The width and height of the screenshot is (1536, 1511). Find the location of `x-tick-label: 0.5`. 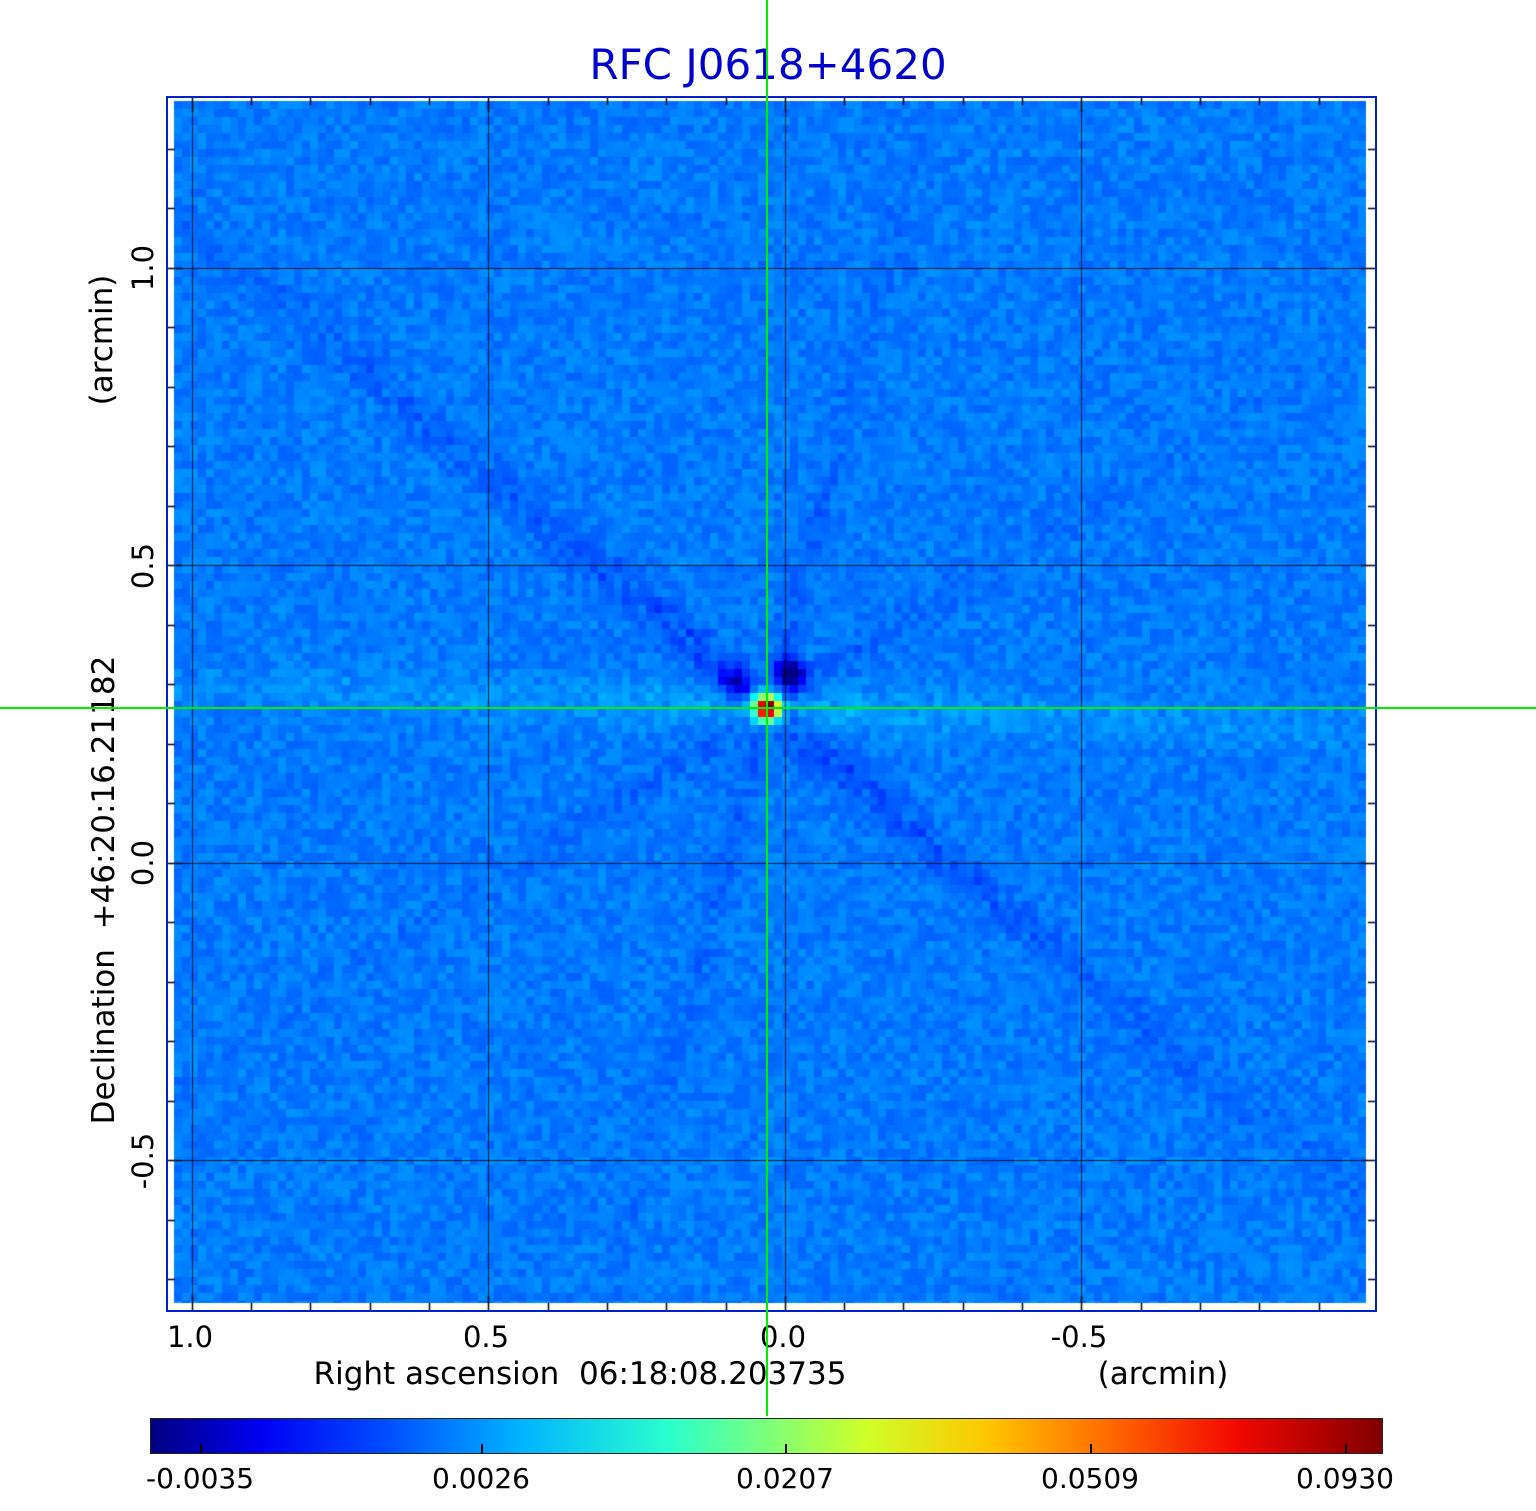

x-tick-label: 0.5 is located at coordinates (486, 1337).